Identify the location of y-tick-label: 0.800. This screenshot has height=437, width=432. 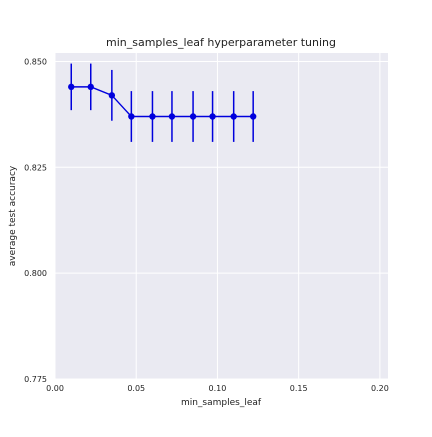
(35, 273).